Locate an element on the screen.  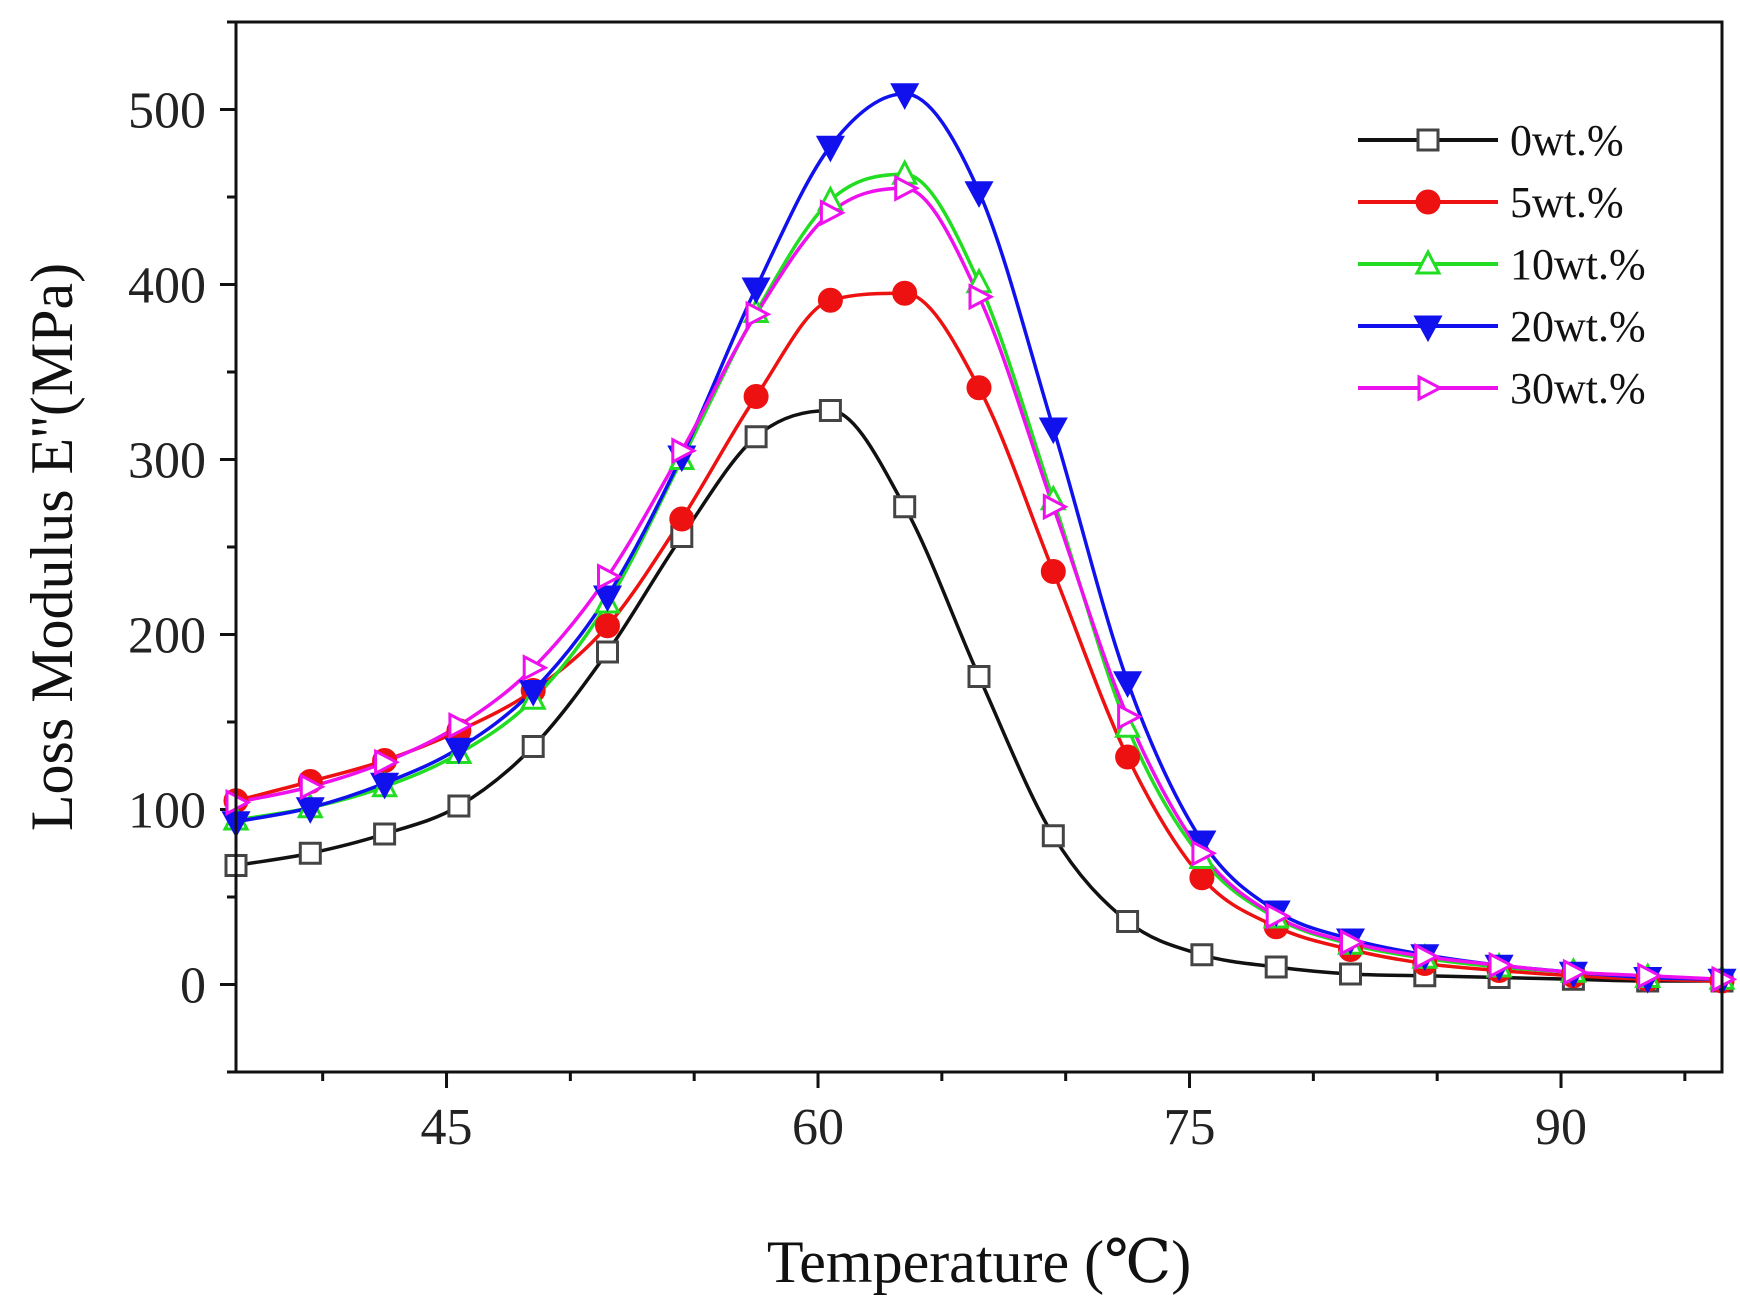
y-tick-label: 100 is located at coordinates (167, 811).